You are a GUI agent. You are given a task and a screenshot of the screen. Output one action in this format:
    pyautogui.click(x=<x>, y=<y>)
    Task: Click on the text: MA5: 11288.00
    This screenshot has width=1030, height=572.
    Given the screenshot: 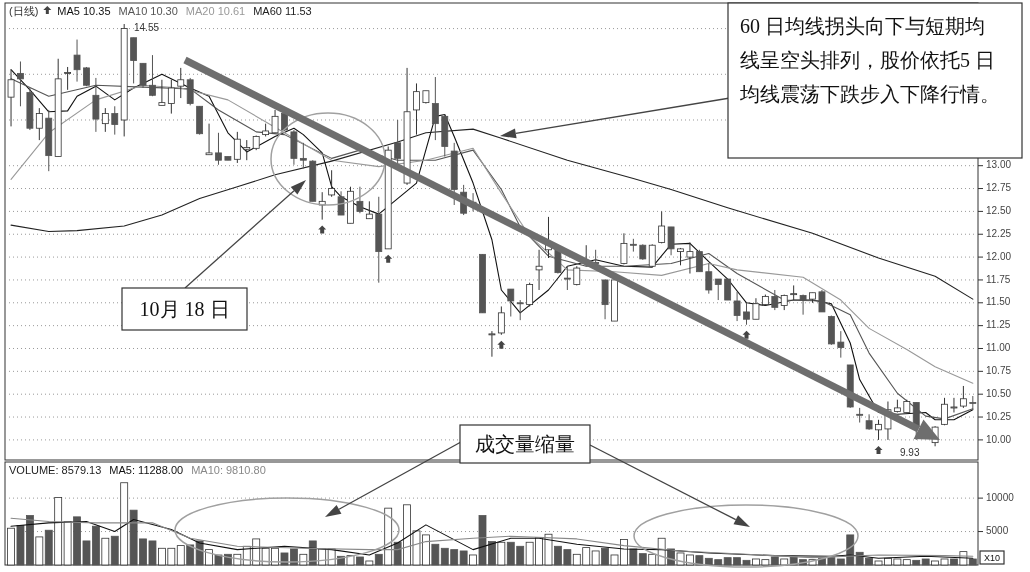 What is the action you would take?
    pyautogui.click(x=146, y=470)
    